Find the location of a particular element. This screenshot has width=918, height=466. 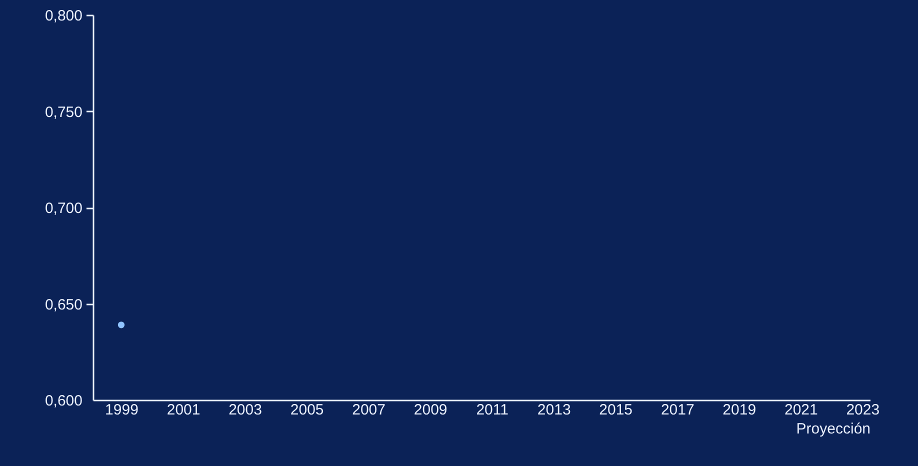

x-tick-label: 2009 is located at coordinates (431, 410).